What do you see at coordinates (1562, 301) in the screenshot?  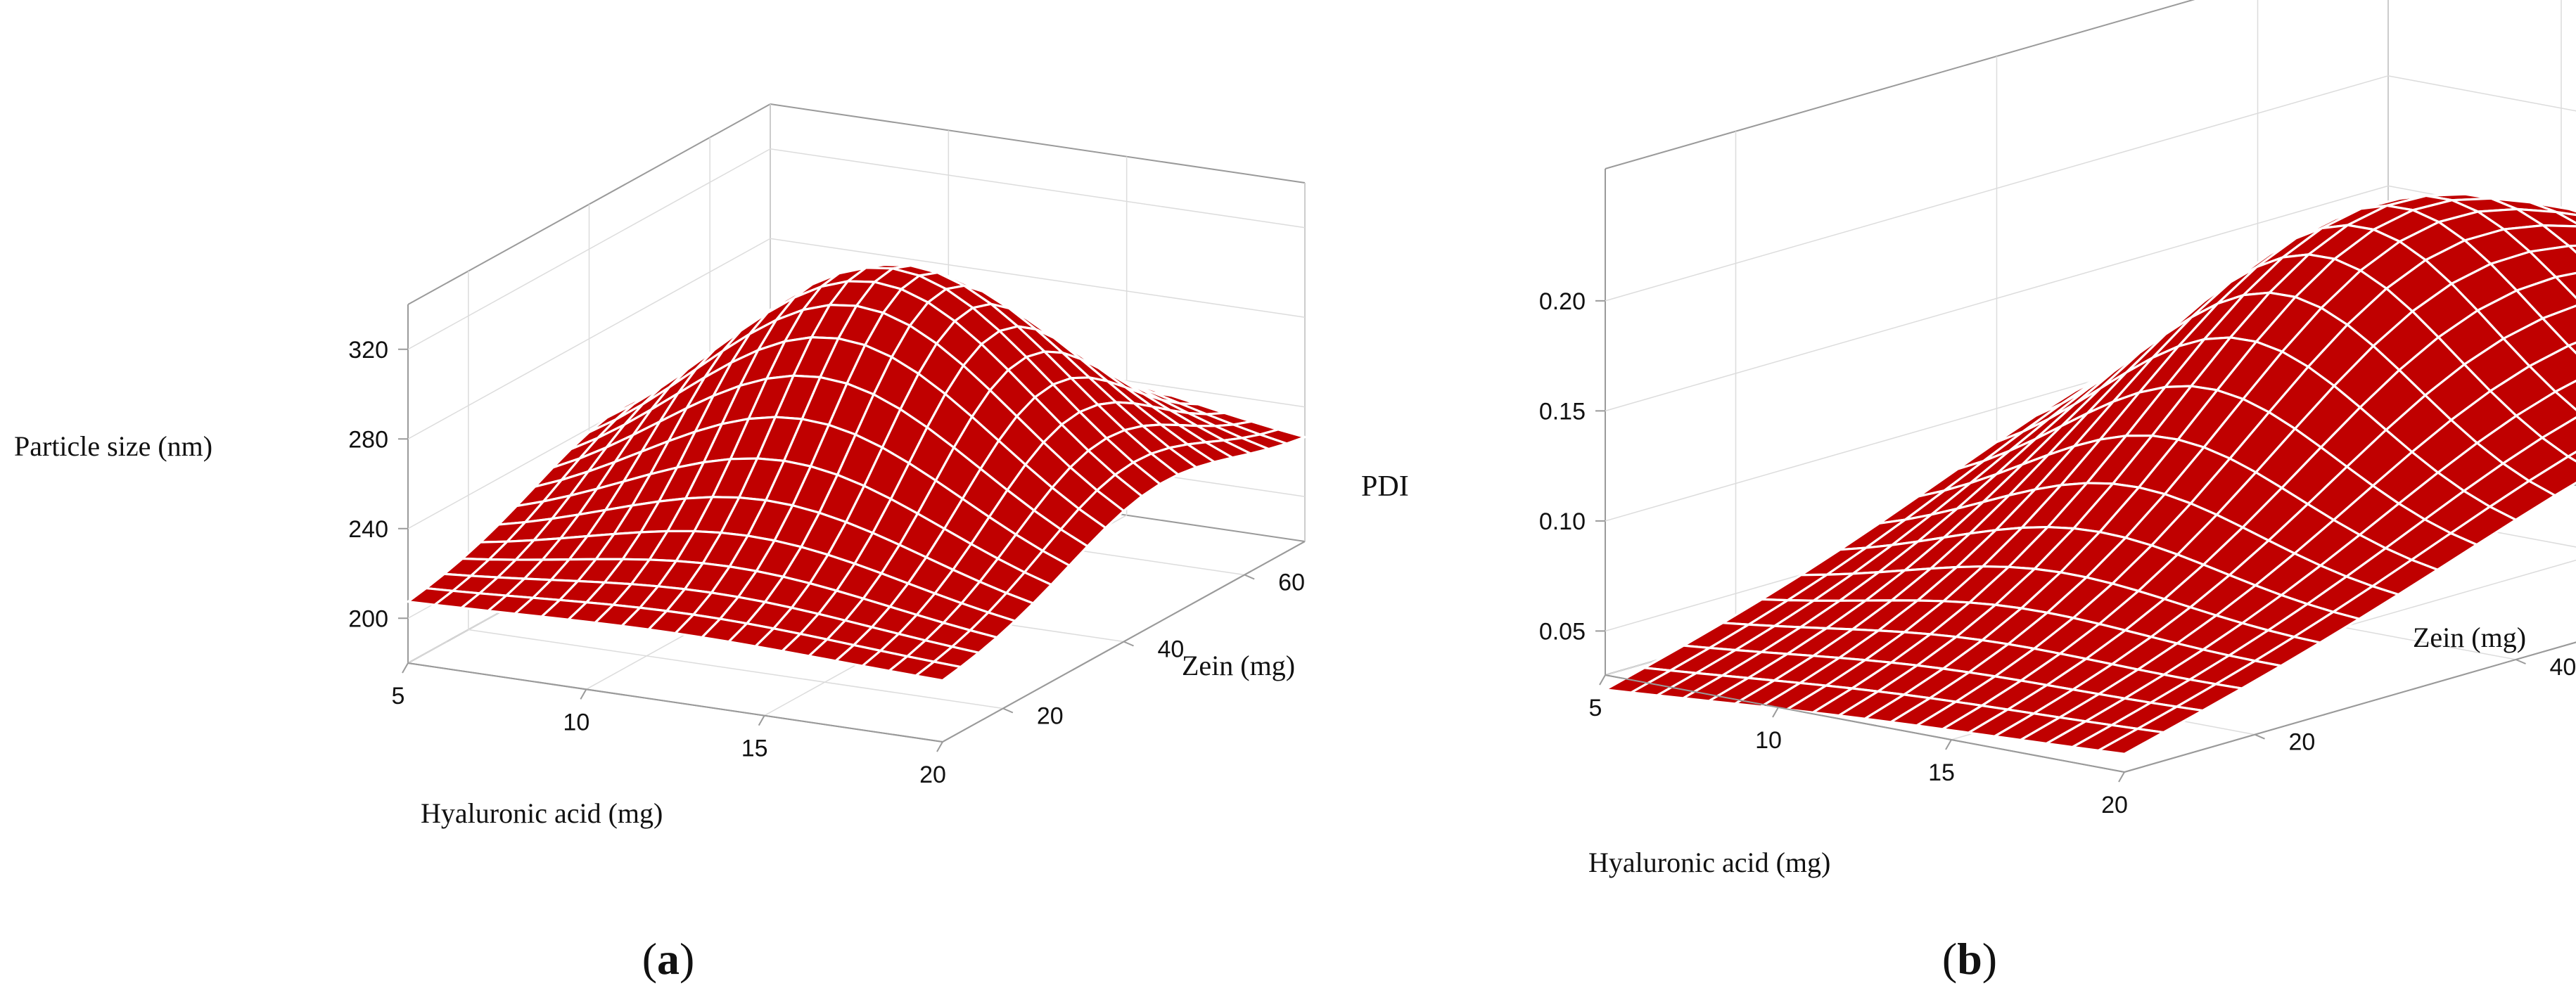 I see `z-tick-label: 0.20` at bounding box center [1562, 301].